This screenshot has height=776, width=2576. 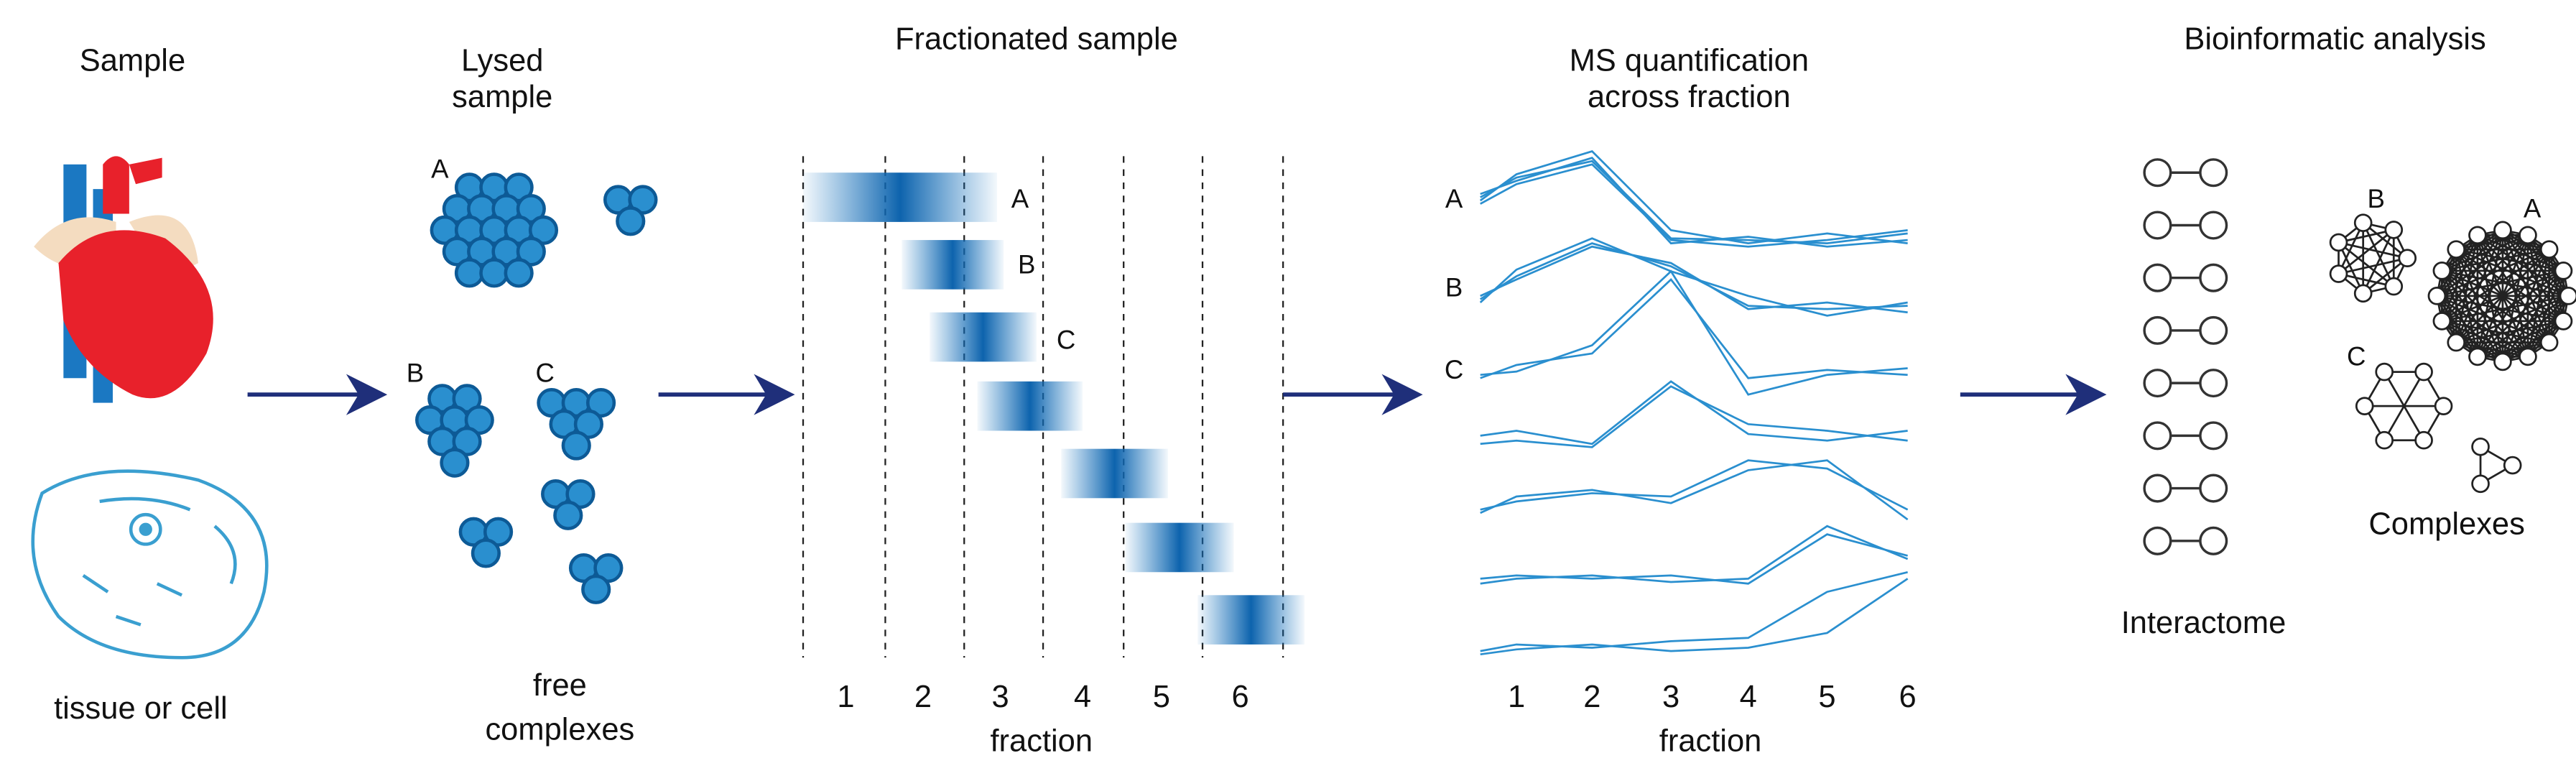 I want to click on panel-caption: Interactome, so click(x=2204, y=623).